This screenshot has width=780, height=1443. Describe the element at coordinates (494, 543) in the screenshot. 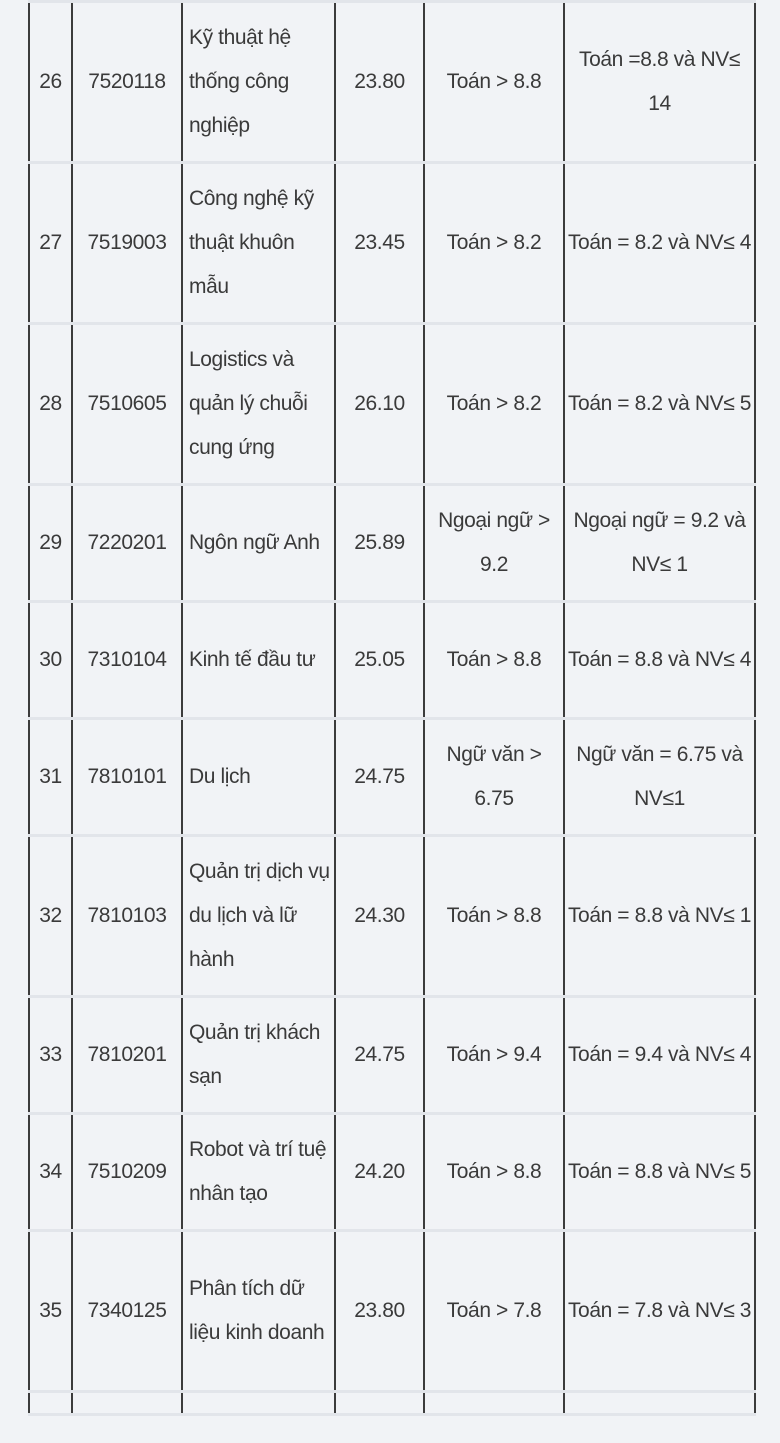

I see `tiebreak-criteria-1: Ngoại ngữ > 9.2` at that location.